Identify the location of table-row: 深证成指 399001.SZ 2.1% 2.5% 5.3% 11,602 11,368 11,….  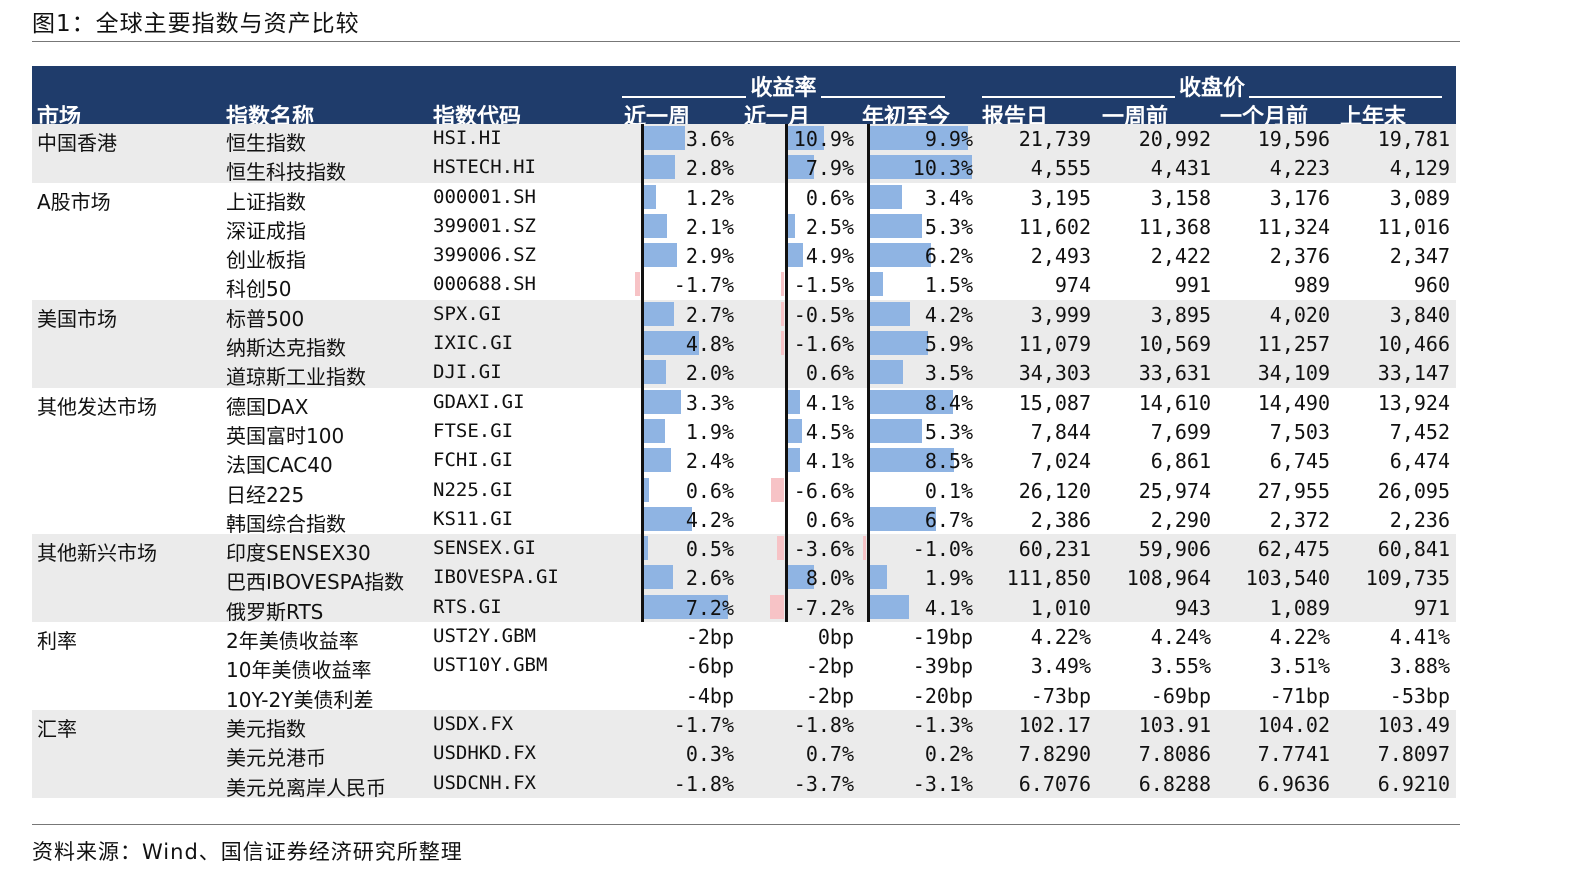
(744, 227).